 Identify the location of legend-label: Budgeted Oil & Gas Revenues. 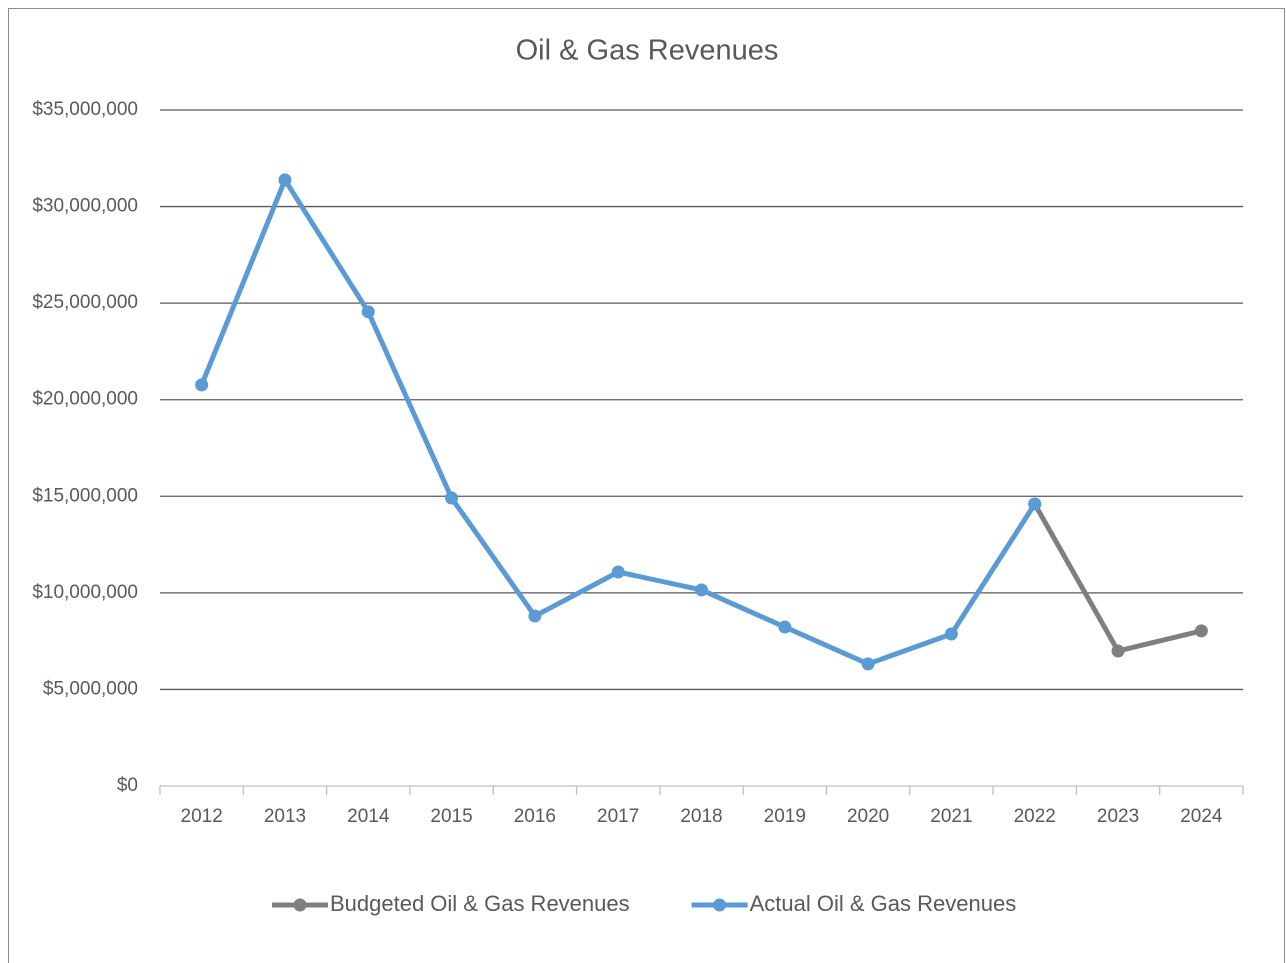
(480, 903).